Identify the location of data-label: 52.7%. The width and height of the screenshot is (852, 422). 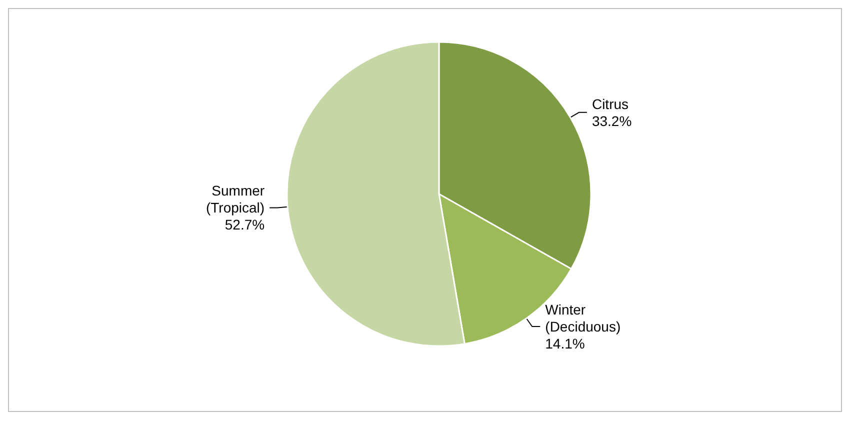
(244, 224).